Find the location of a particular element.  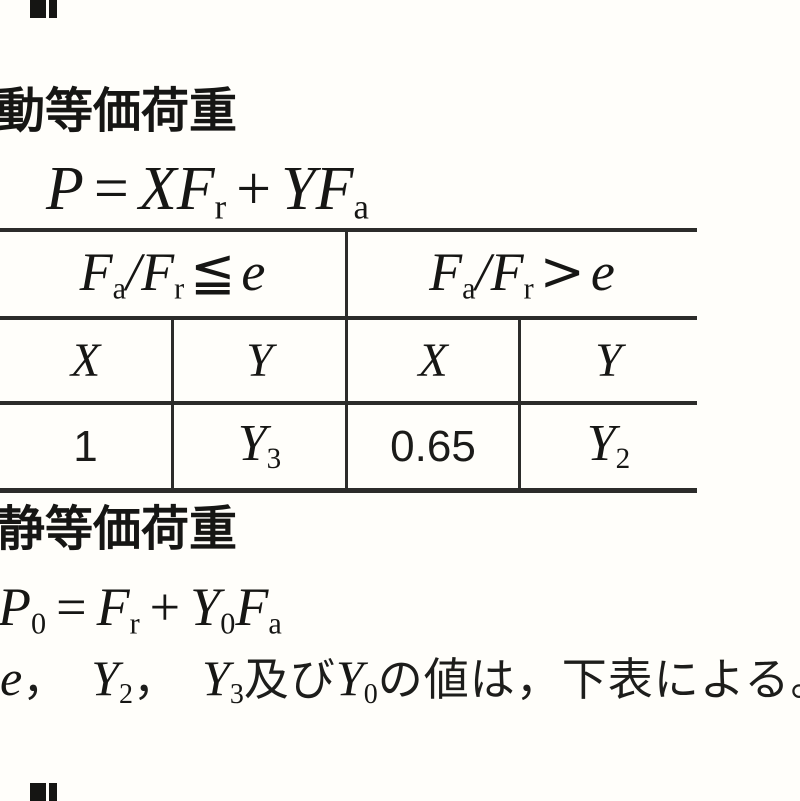

table-rule-under-vars is located at coordinates (348, 403).